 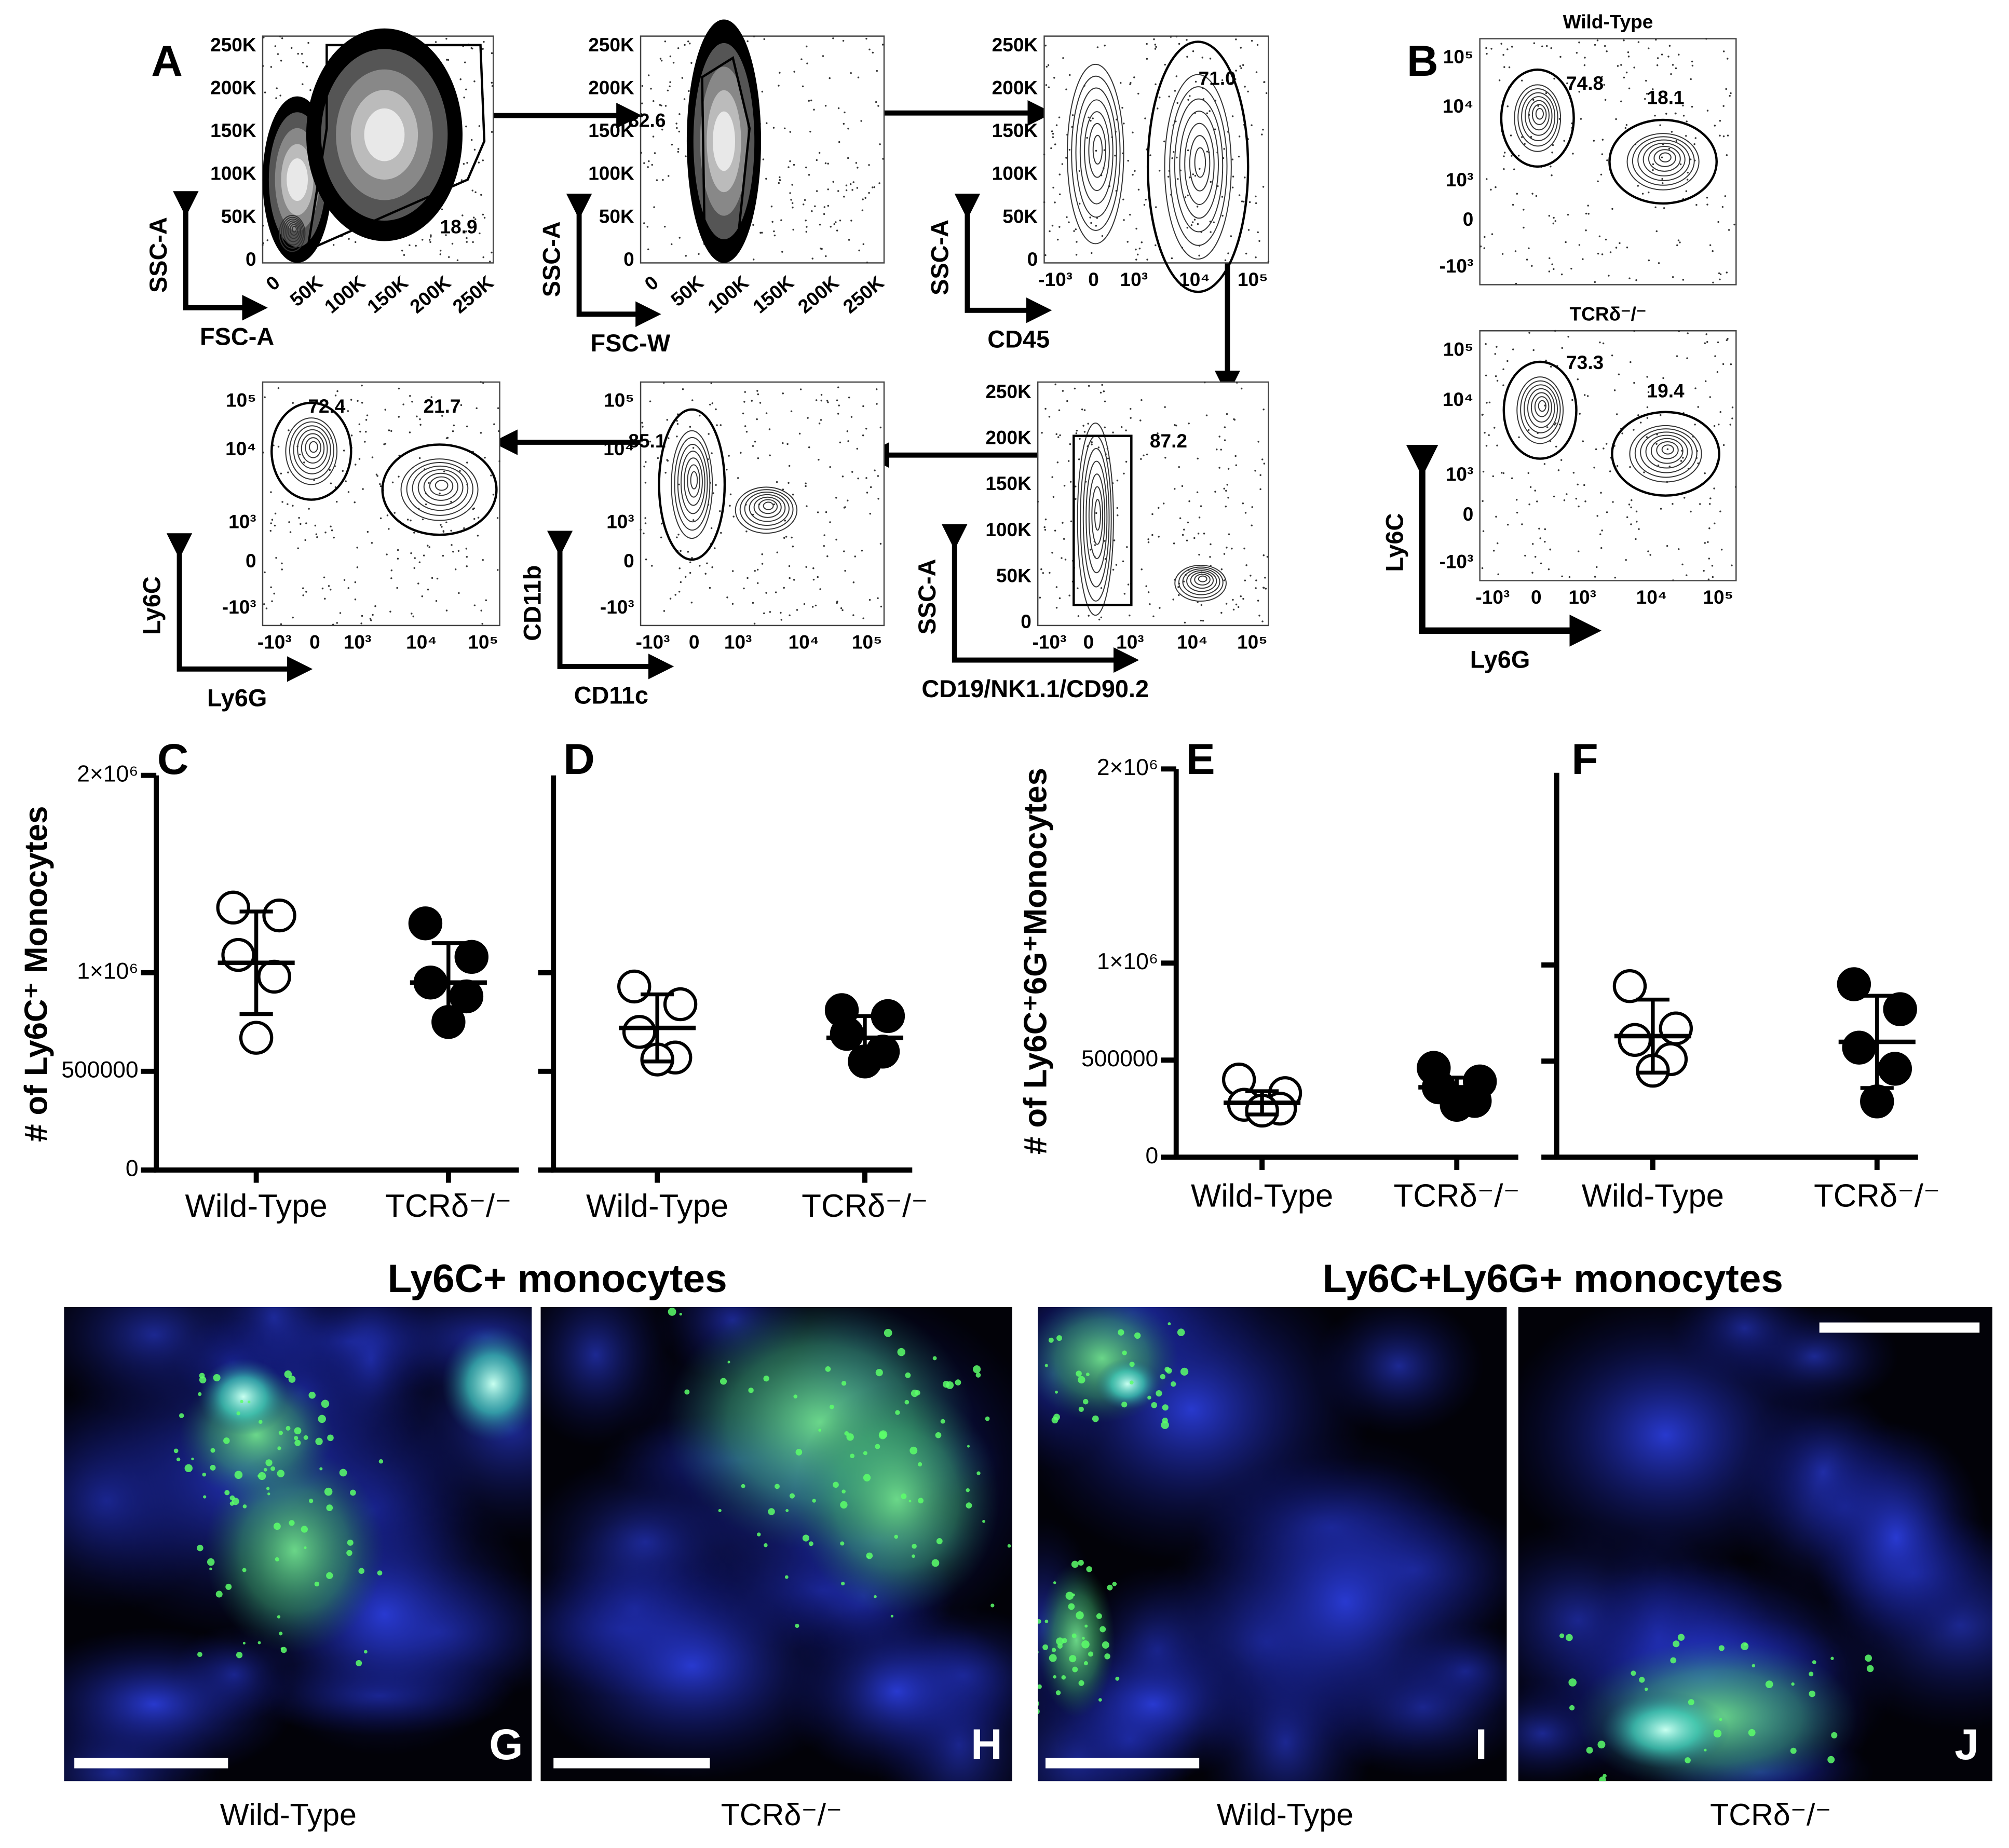 What do you see at coordinates (311, 451) in the screenshot?
I see `gate` at bounding box center [311, 451].